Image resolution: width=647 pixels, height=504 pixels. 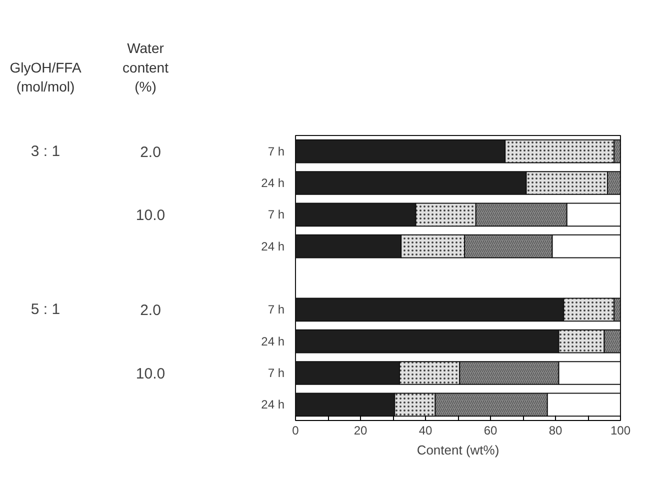 I want to click on x-tick-label: 20, so click(x=361, y=431).